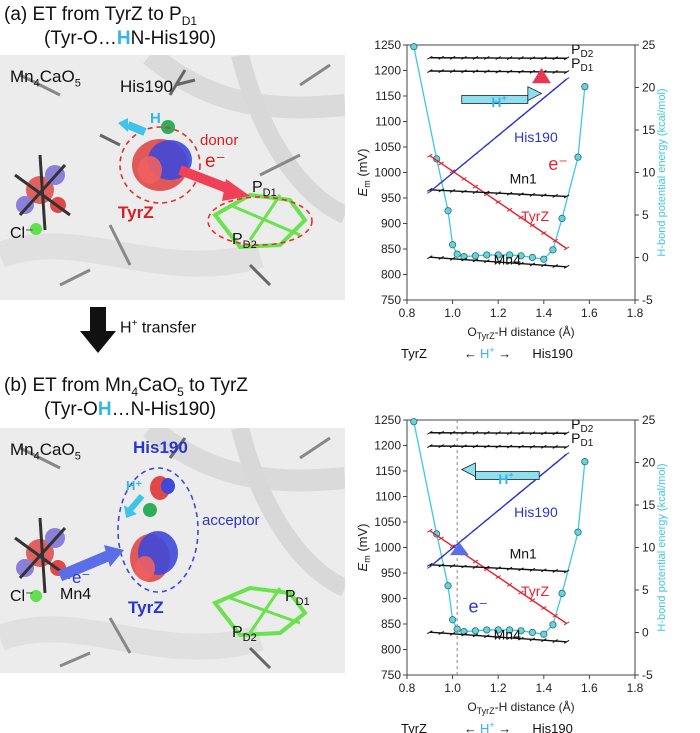 The width and height of the screenshot is (700, 733). What do you see at coordinates (134, 485) in the screenshot?
I see `h-label-b: H⁺` at bounding box center [134, 485].